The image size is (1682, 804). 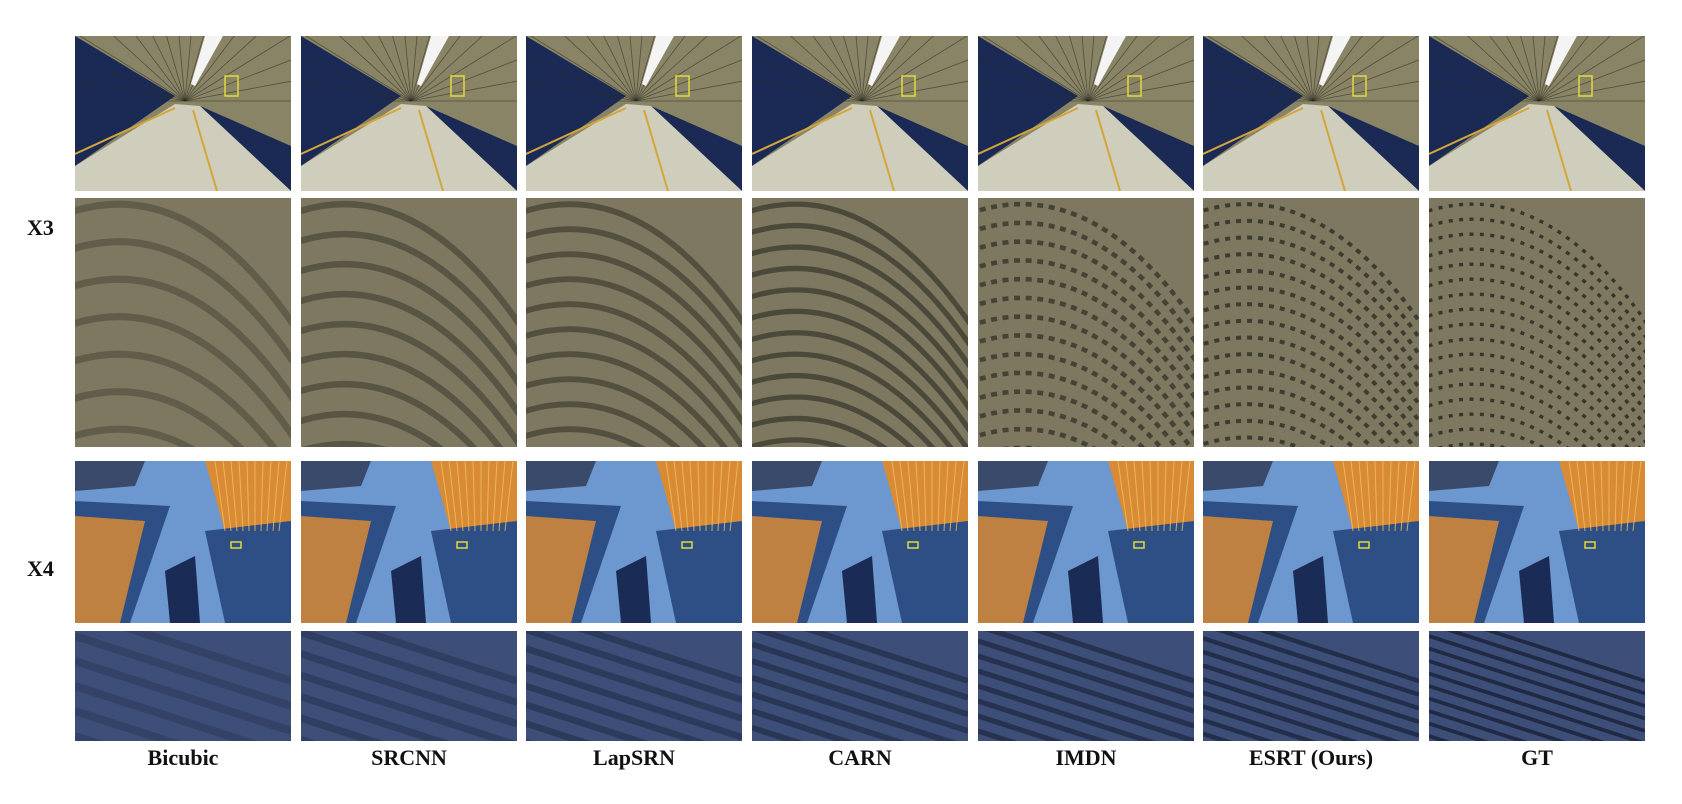 I want to click on row-label-x3: X3, so click(x=40, y=227).